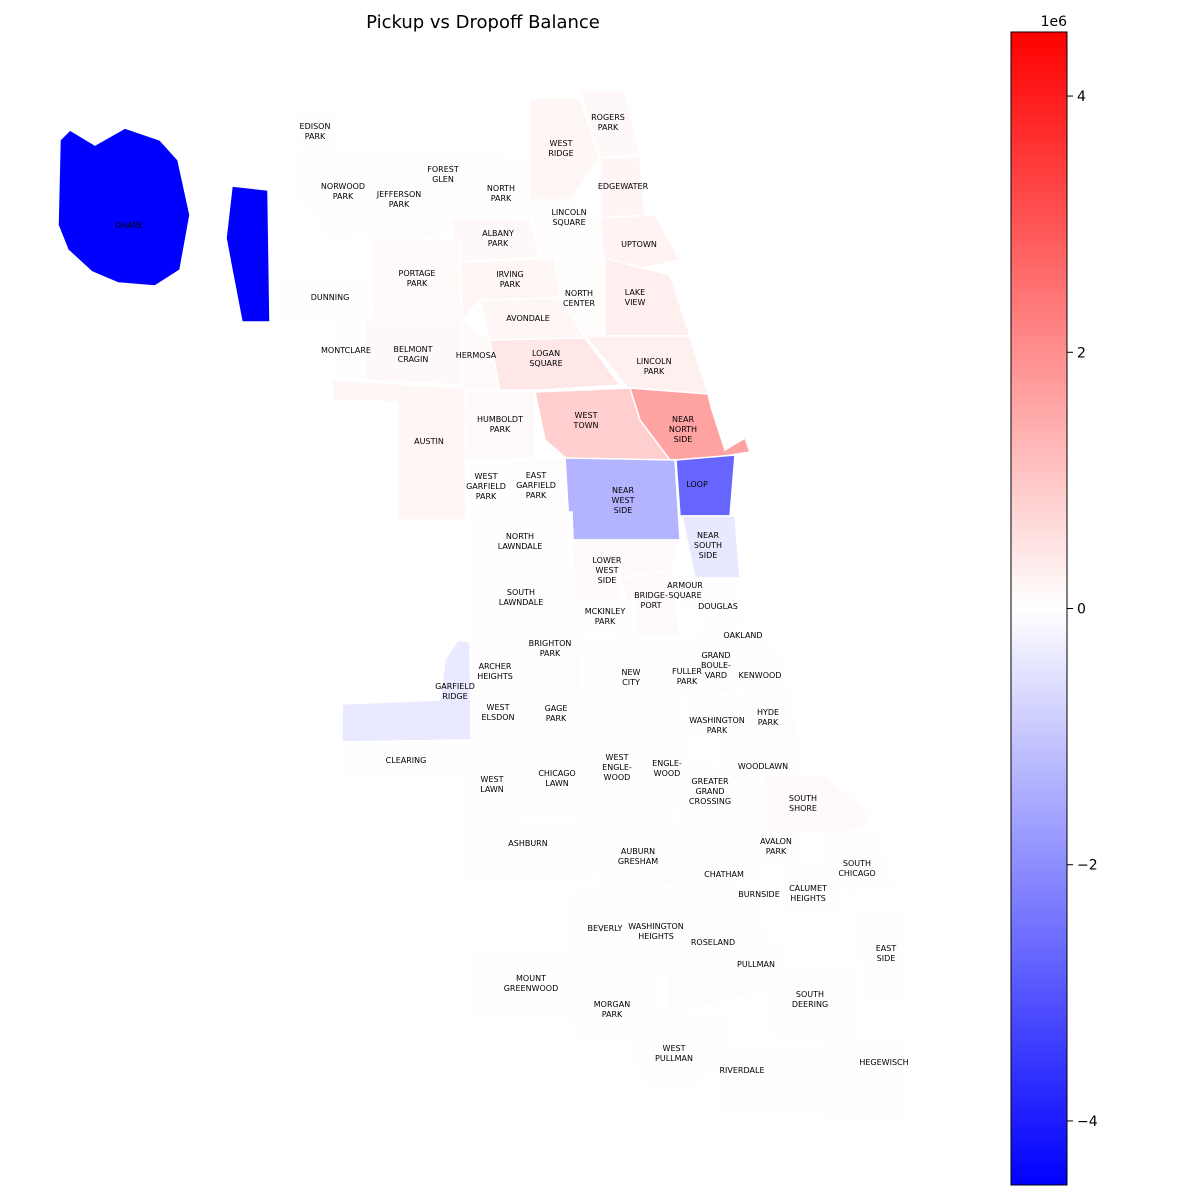 This screenshot has height=1200, width=1200. I want to click on label-edison-park: EDISON PARK, so click(315, 131).